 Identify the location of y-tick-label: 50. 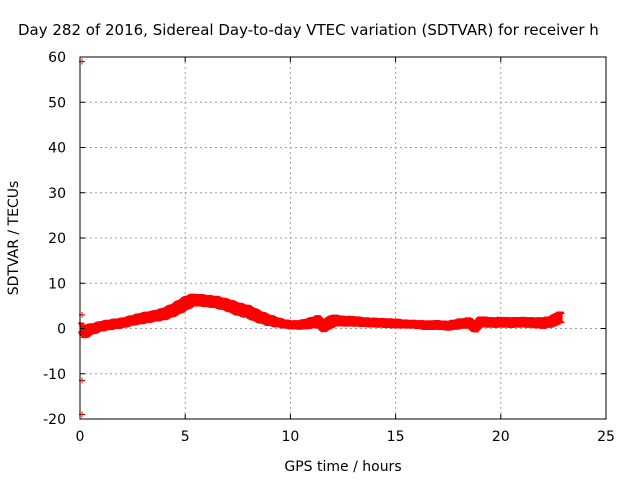
(57, 103).